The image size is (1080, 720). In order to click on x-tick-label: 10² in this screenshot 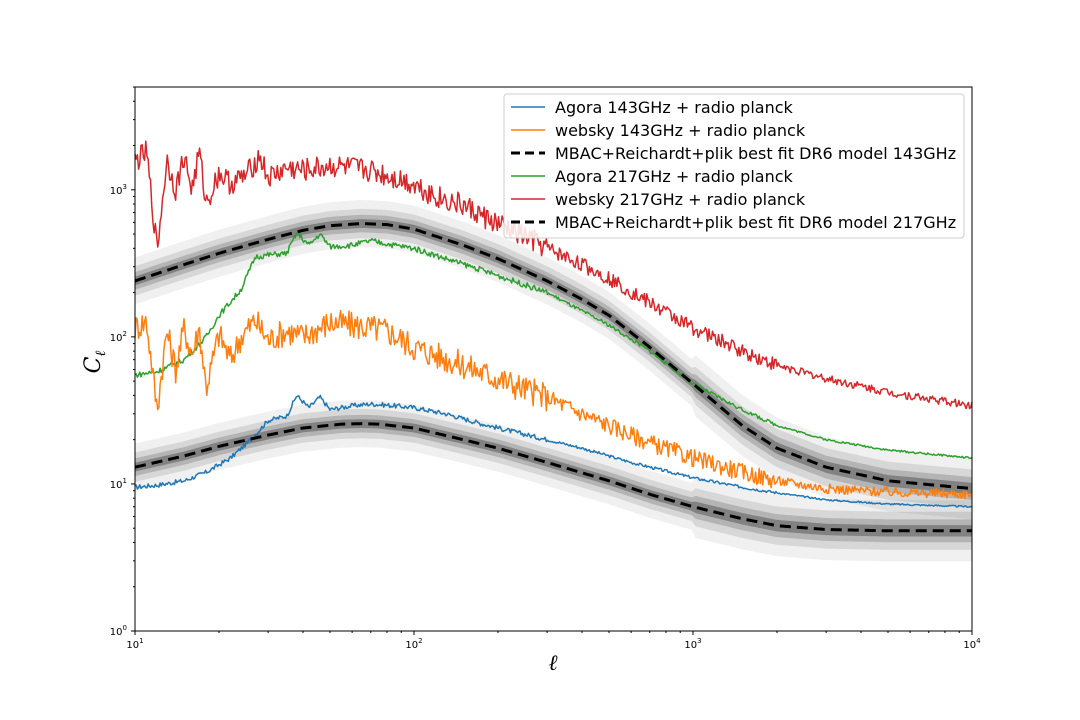, I will do `click(413, 644)`.